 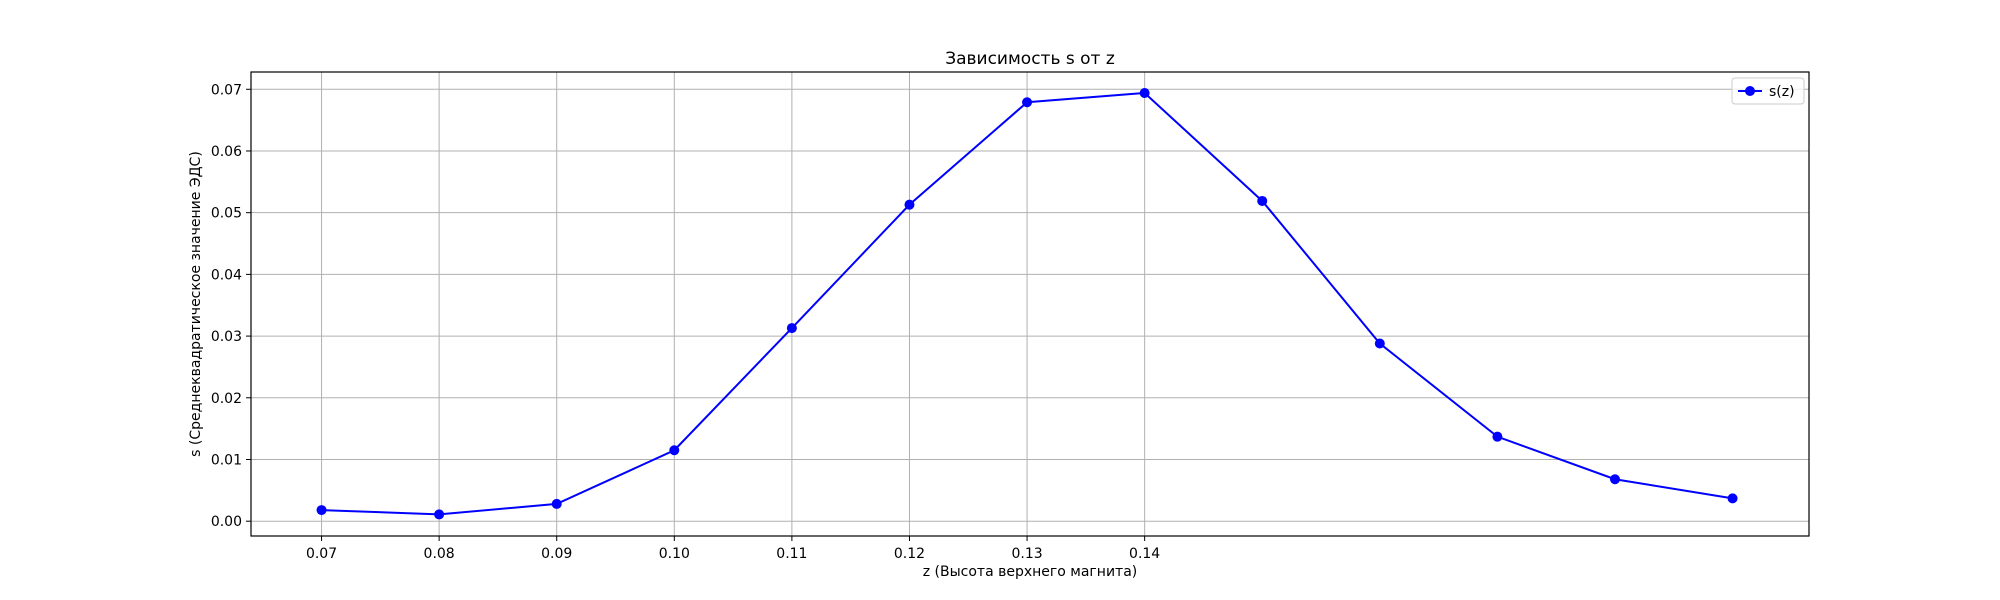 I want to click on x-tick-label: 0.07, so click(x=321, y=554).